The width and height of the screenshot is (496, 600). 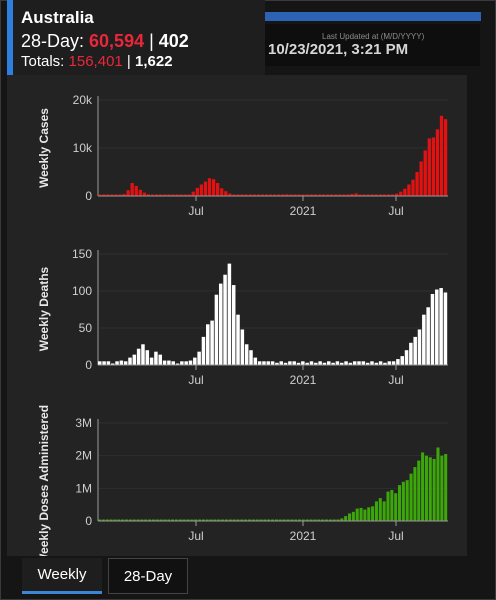 What do you see at coordinates (395, 211) in the screenshot?
I see `cases-x-tick-label: Jul` at bounding box center [395, 211].